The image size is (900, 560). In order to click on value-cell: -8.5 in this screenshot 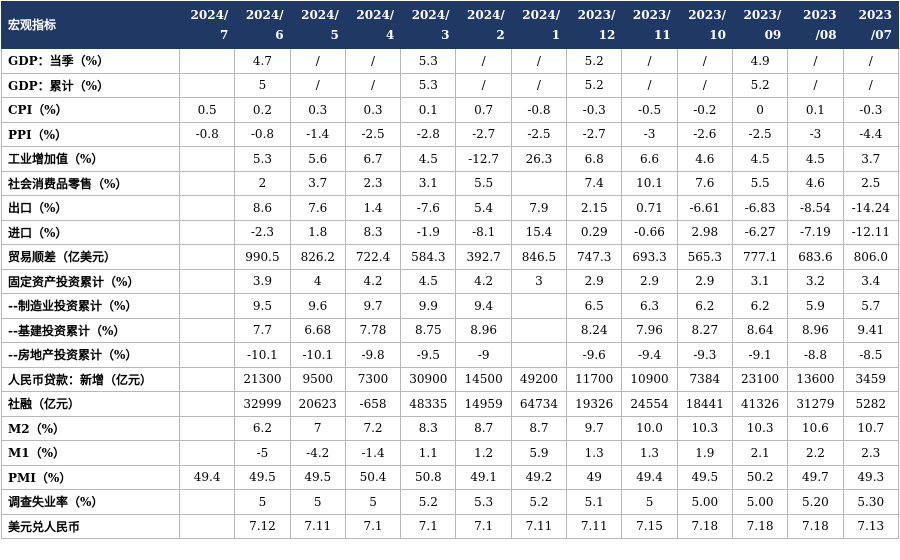, I will do `click(871, 355)`.